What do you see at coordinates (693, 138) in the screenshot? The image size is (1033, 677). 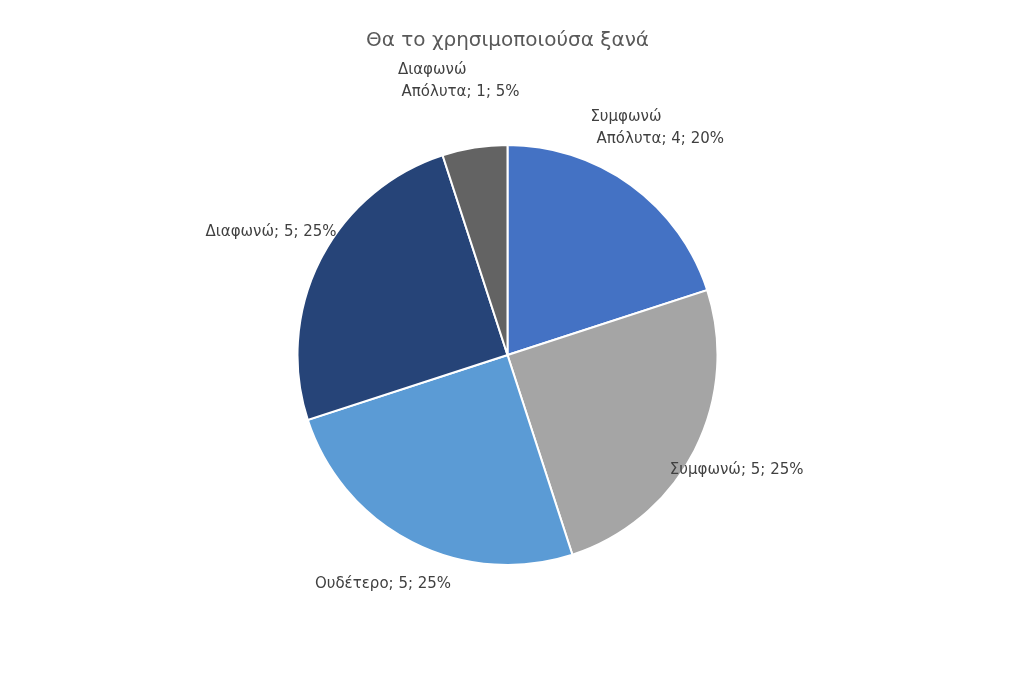 I see `data-label: ; 4; 20%` at bounding box center [693, 138].